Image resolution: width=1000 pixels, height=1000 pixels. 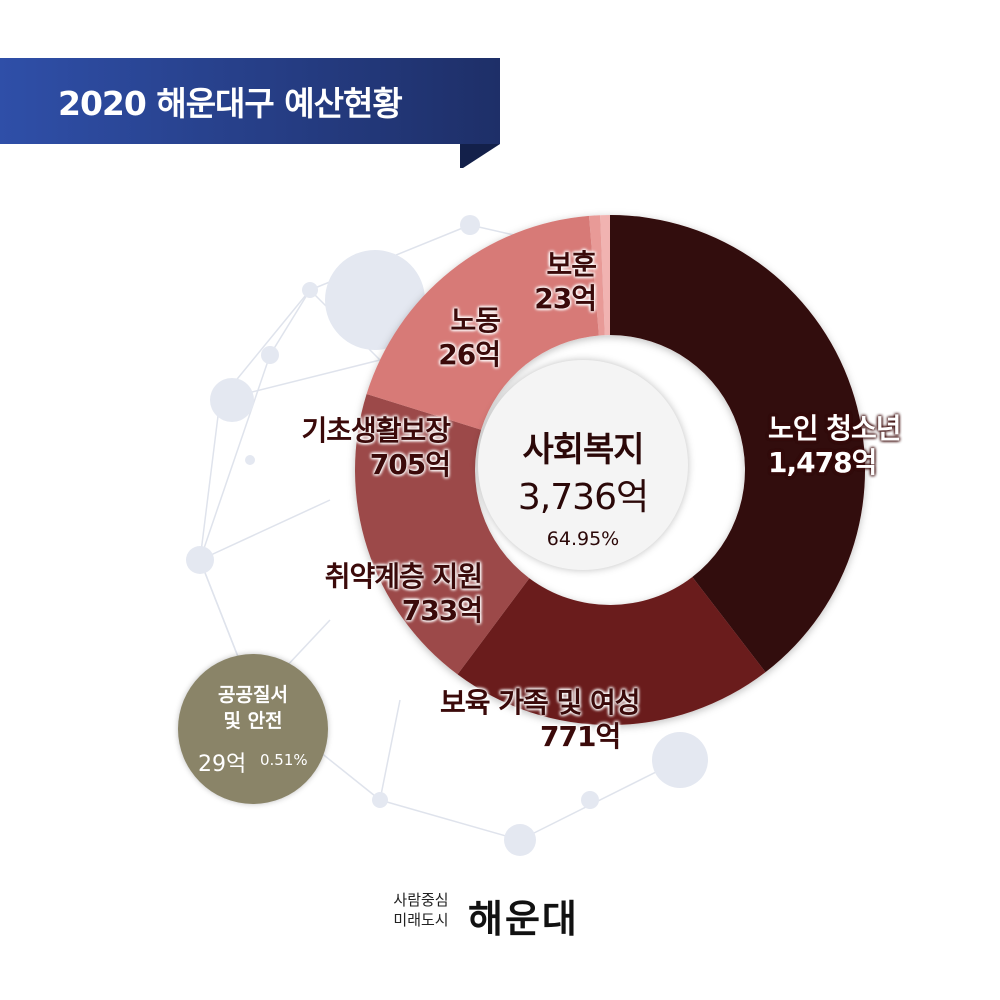 I want to click on public-order-title: 공공질서 및 안전, so click(x=253, y=708).